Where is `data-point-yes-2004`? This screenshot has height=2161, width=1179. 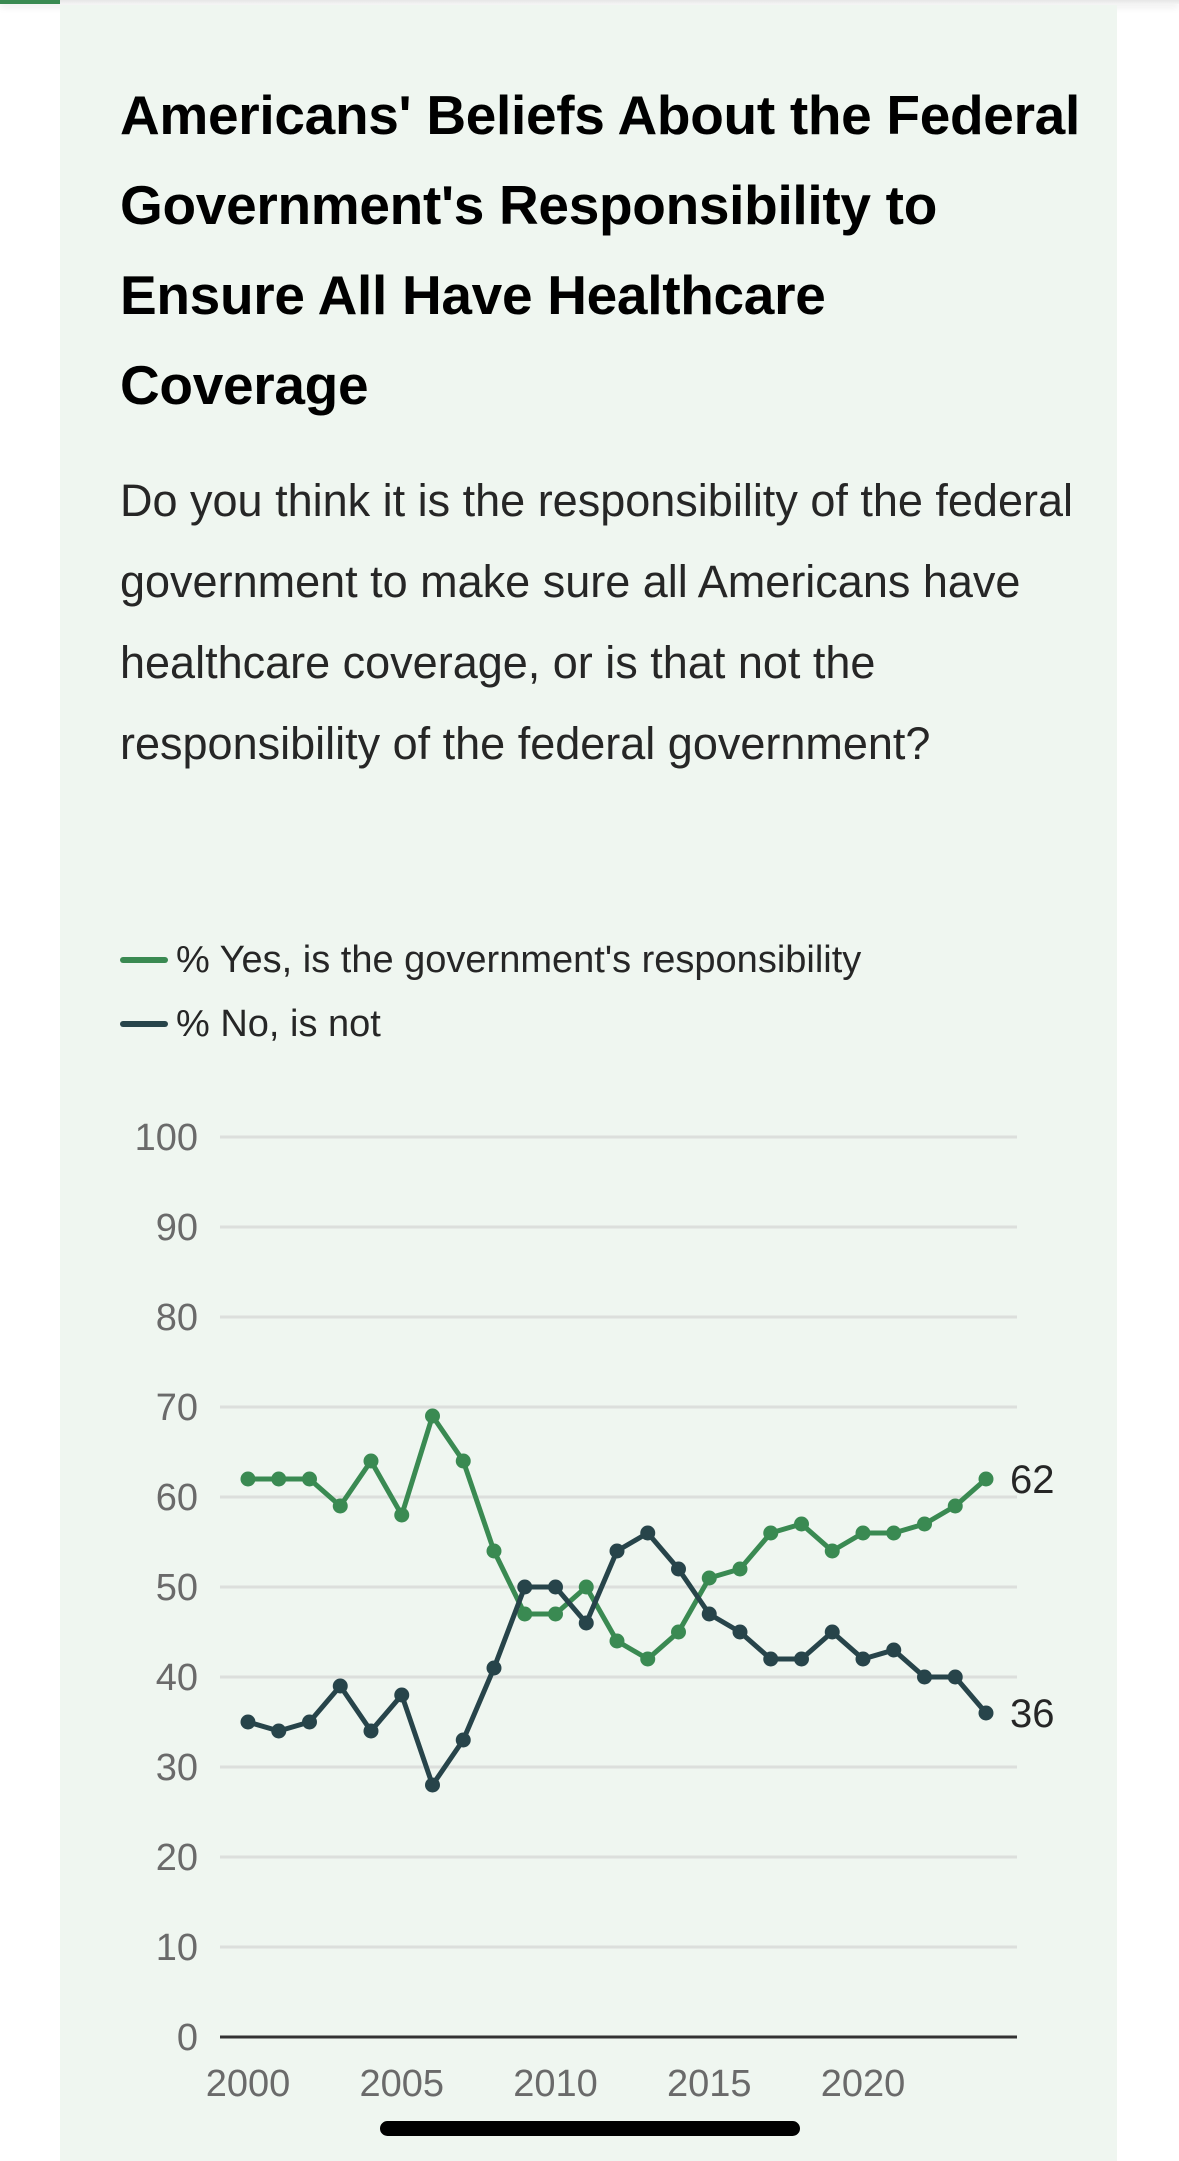
data-point-yes-2004 is located at coordinates (371, 1461).